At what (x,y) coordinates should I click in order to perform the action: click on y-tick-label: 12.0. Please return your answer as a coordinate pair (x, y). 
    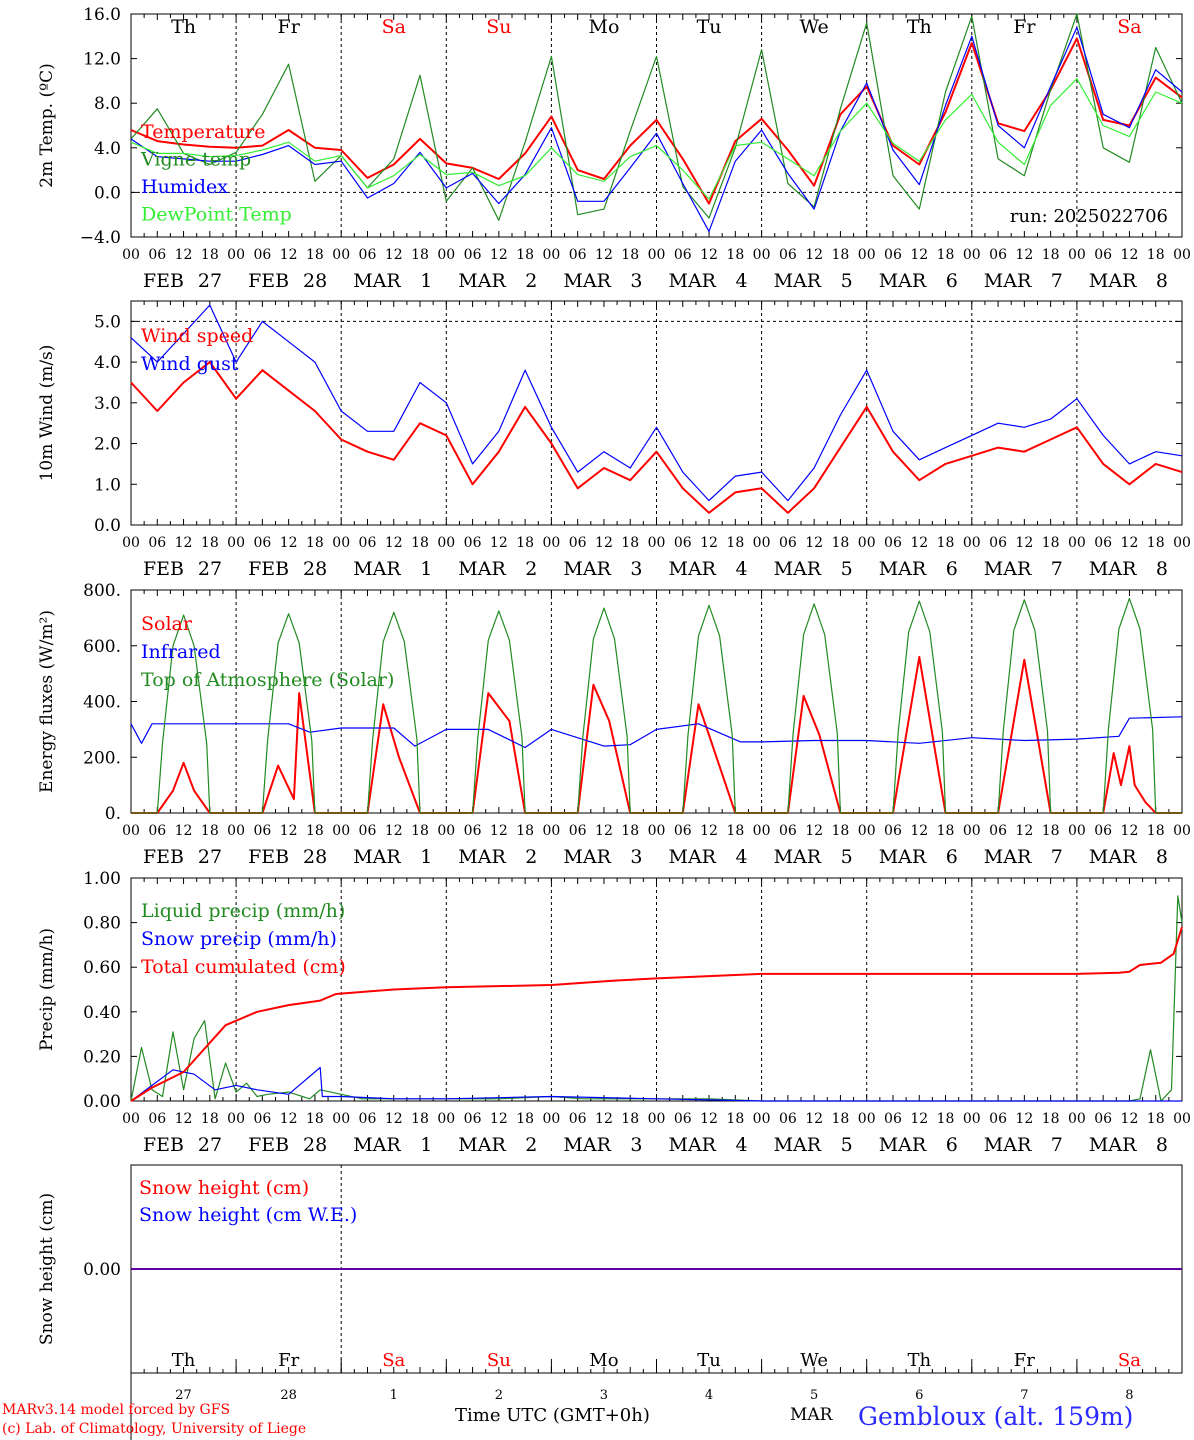
    Looking at the image, I should click on (102, 60).